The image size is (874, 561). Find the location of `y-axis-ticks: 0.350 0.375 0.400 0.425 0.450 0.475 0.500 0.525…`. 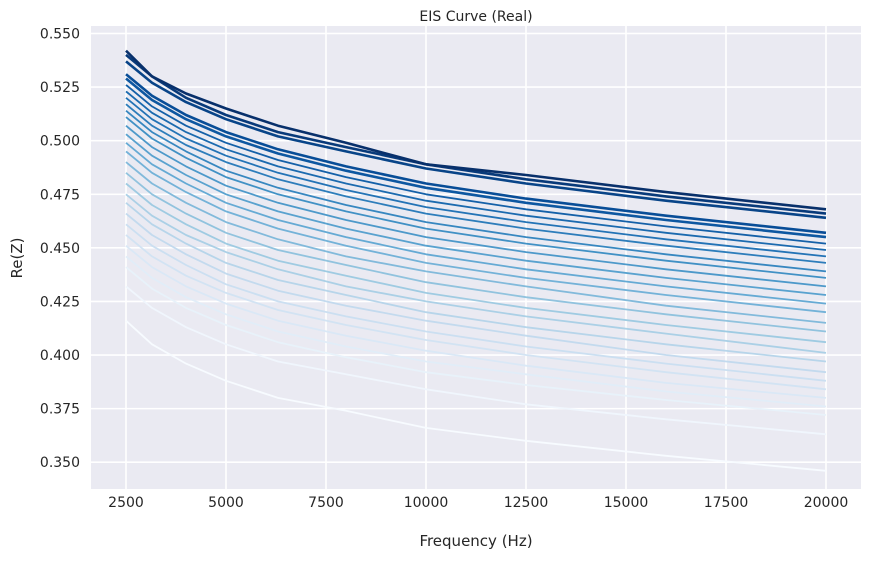

y-axis-ticks: 0.350 0.375 0.400 0.425 0.450 0.475 0.500 0.525… is located at coordinates (60, 249).